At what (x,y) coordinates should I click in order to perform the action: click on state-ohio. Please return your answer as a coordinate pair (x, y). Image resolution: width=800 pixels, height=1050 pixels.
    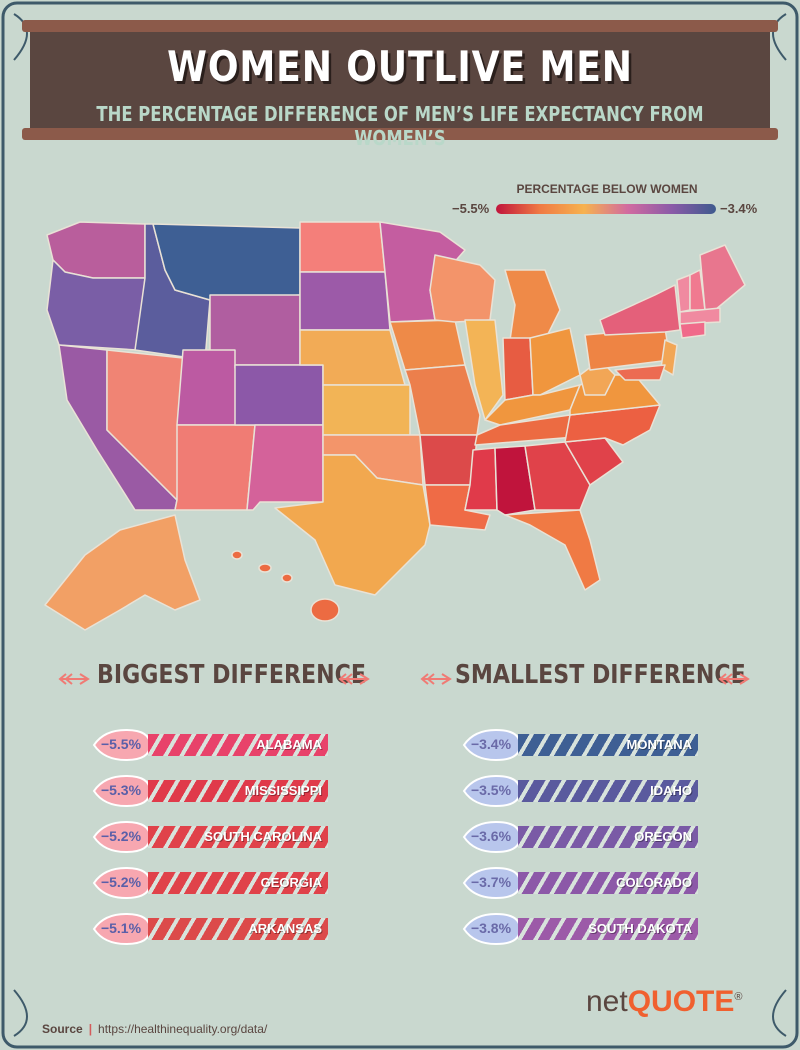
    Looking at the image, I should click on (555, 361).